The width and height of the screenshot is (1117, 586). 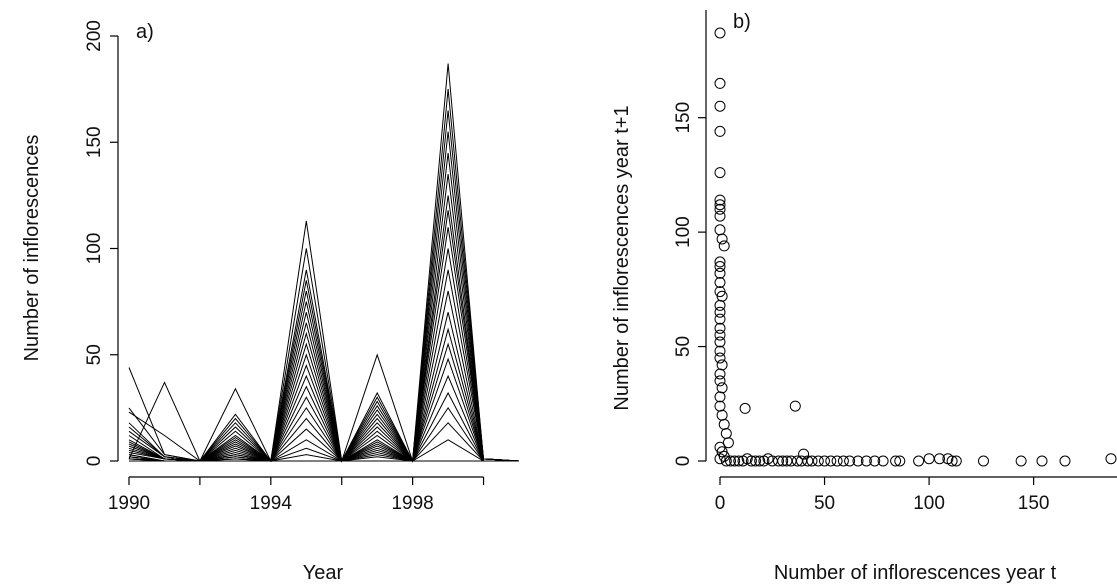 I want to click on panel-a-x-axis-title: Year, so click(x=323, y=573).